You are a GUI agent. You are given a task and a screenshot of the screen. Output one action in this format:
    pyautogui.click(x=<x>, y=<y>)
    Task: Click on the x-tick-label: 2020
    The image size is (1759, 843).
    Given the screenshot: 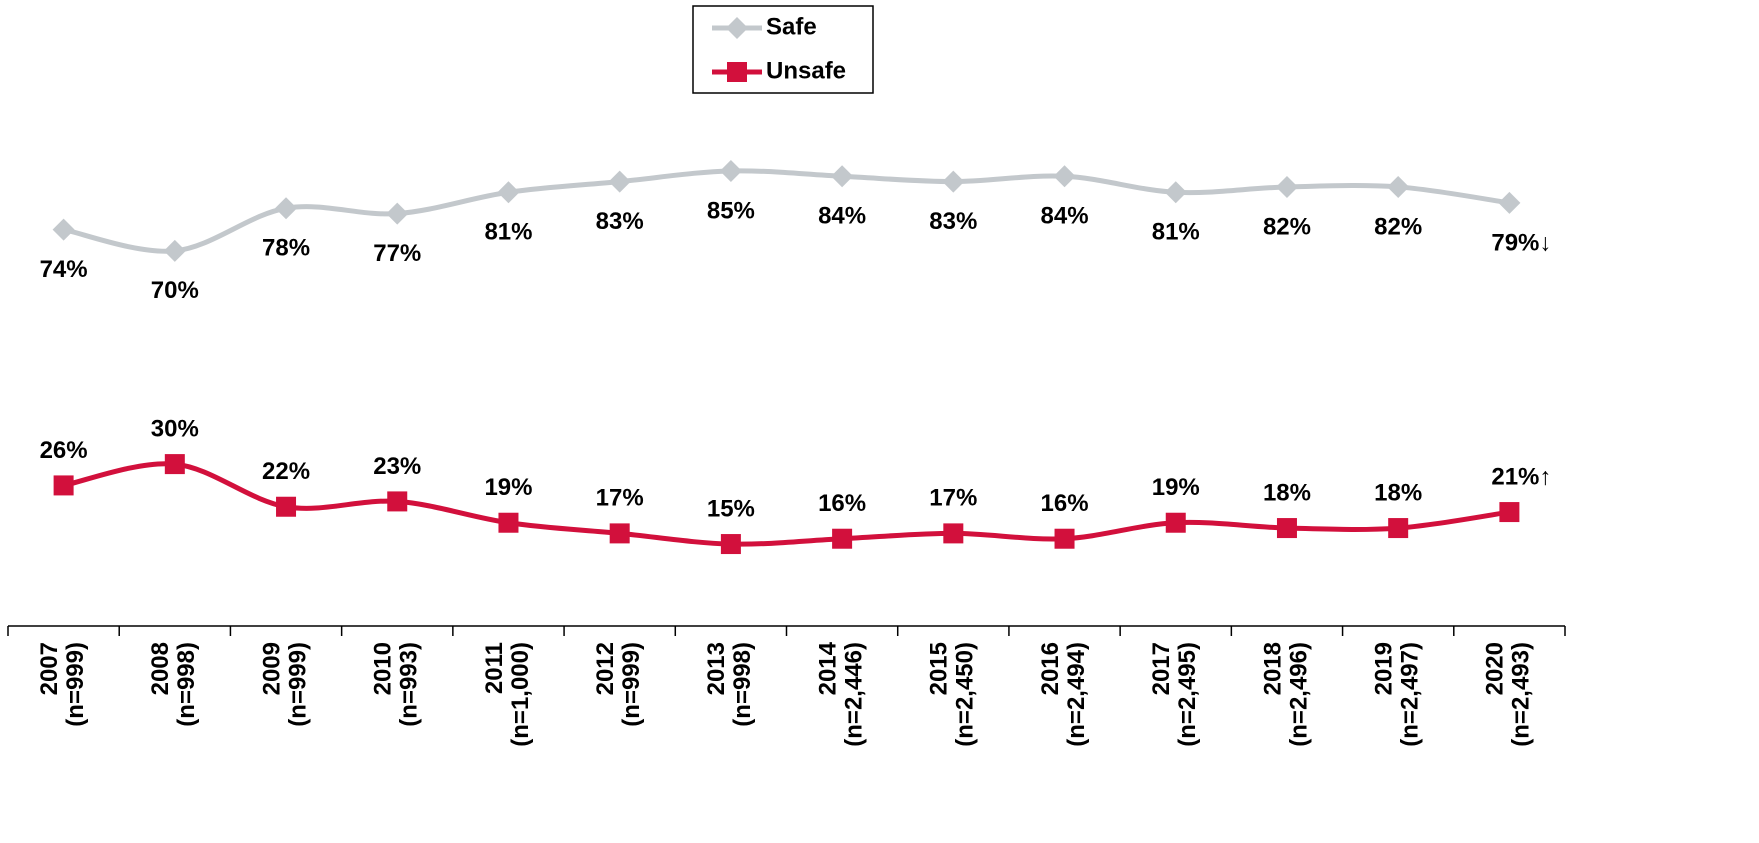 What is the action you would take?
    pyautogui.click(x=1495, y=668)
    